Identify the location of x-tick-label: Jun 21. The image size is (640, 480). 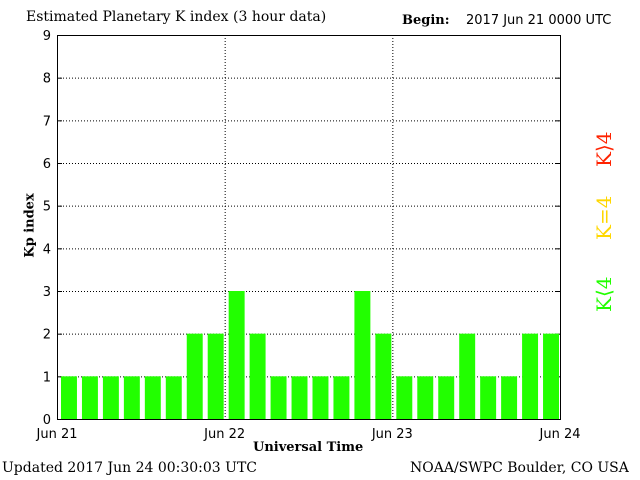
(57, 434).